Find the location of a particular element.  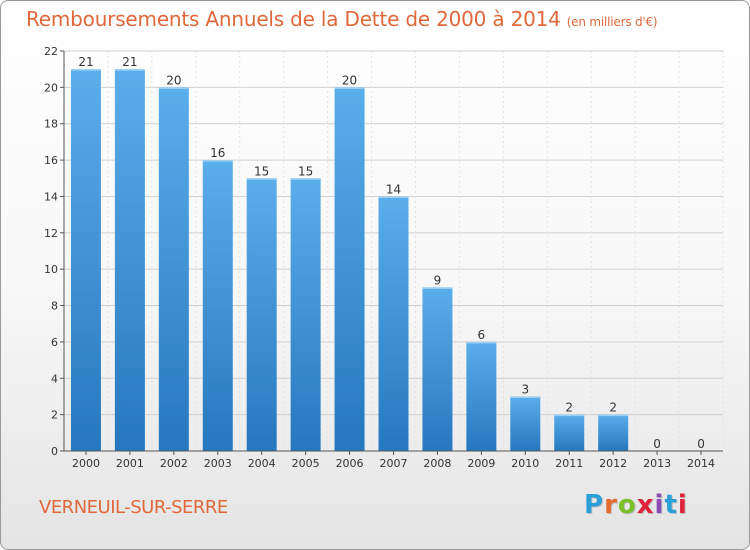

y-tick-label: 2 is located at coordinates (54, 415).